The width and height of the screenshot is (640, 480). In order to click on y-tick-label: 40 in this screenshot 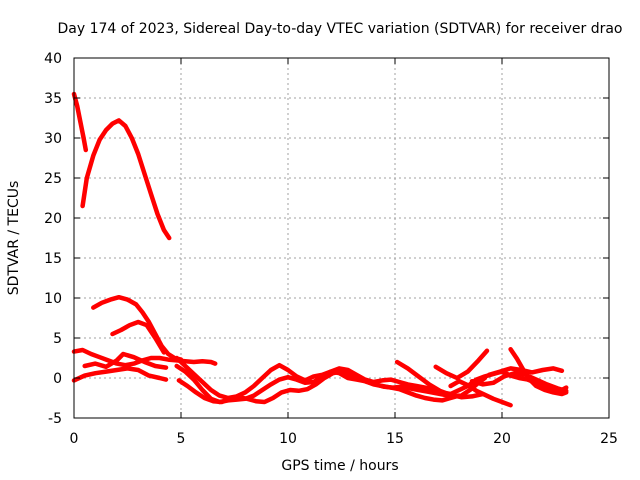, I will do `click(53, 59)`.